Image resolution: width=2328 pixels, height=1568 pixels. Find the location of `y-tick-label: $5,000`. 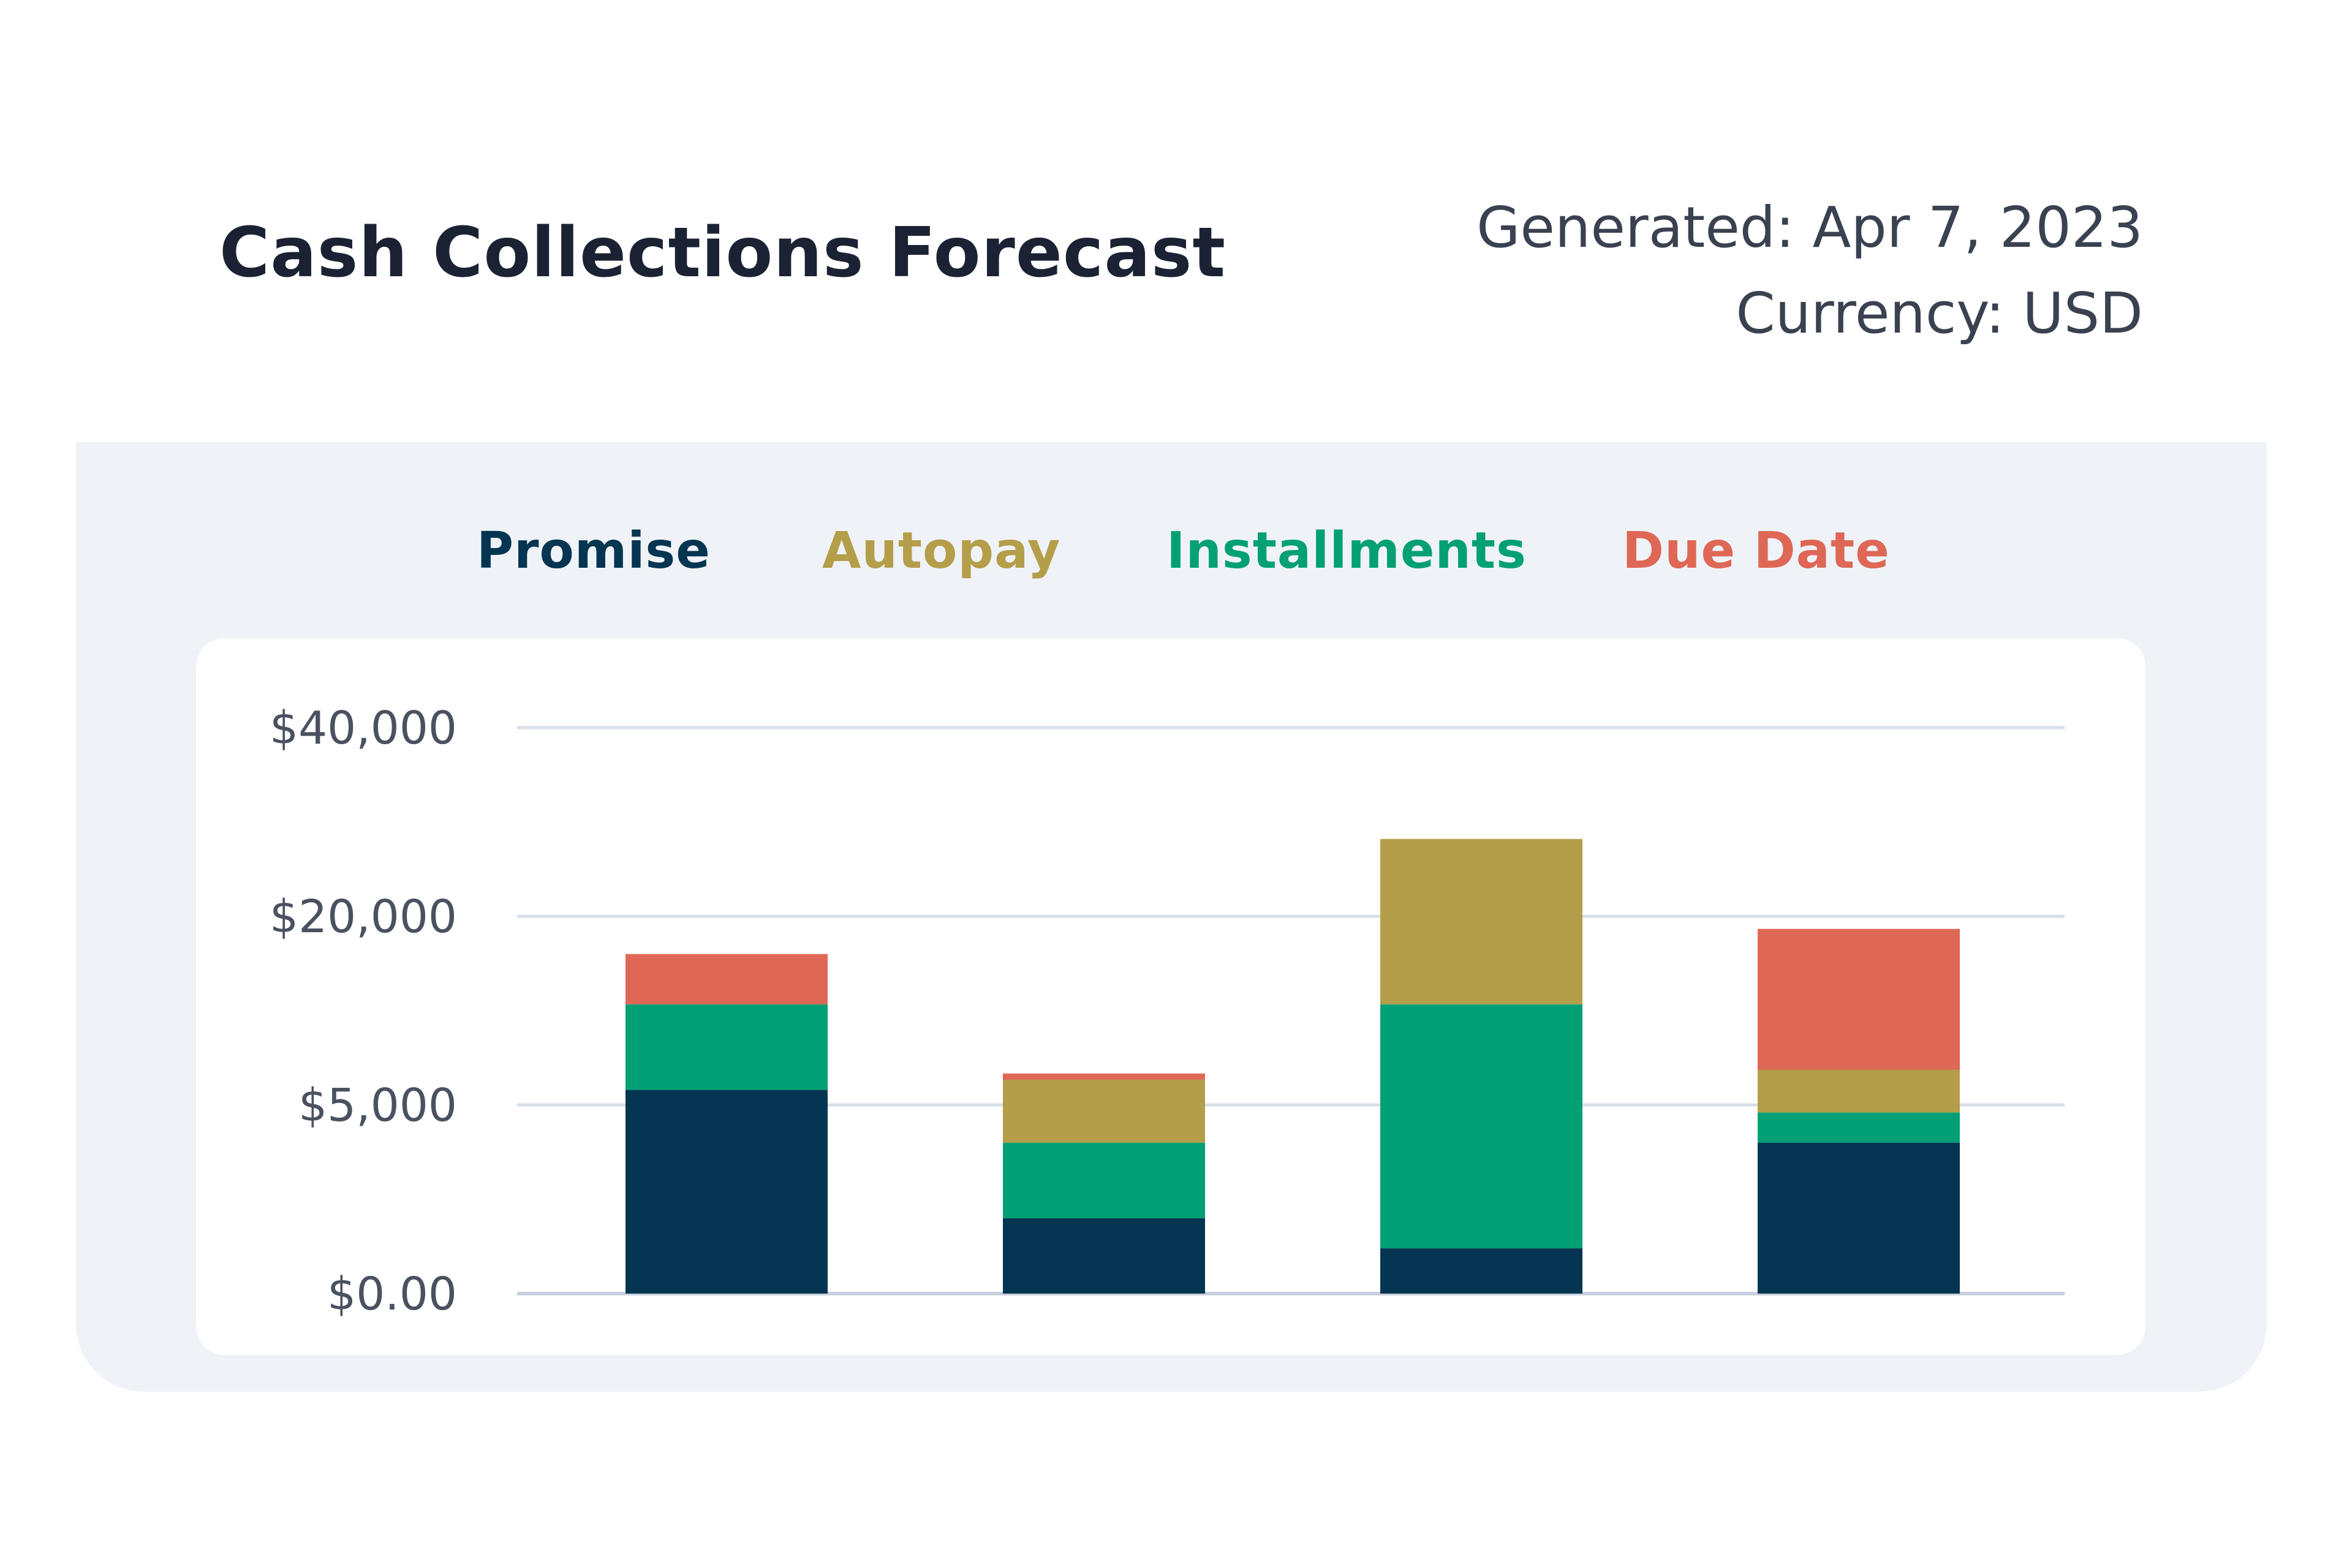

y-tick-label: $5,000 is located at coordinates (377, 1105).